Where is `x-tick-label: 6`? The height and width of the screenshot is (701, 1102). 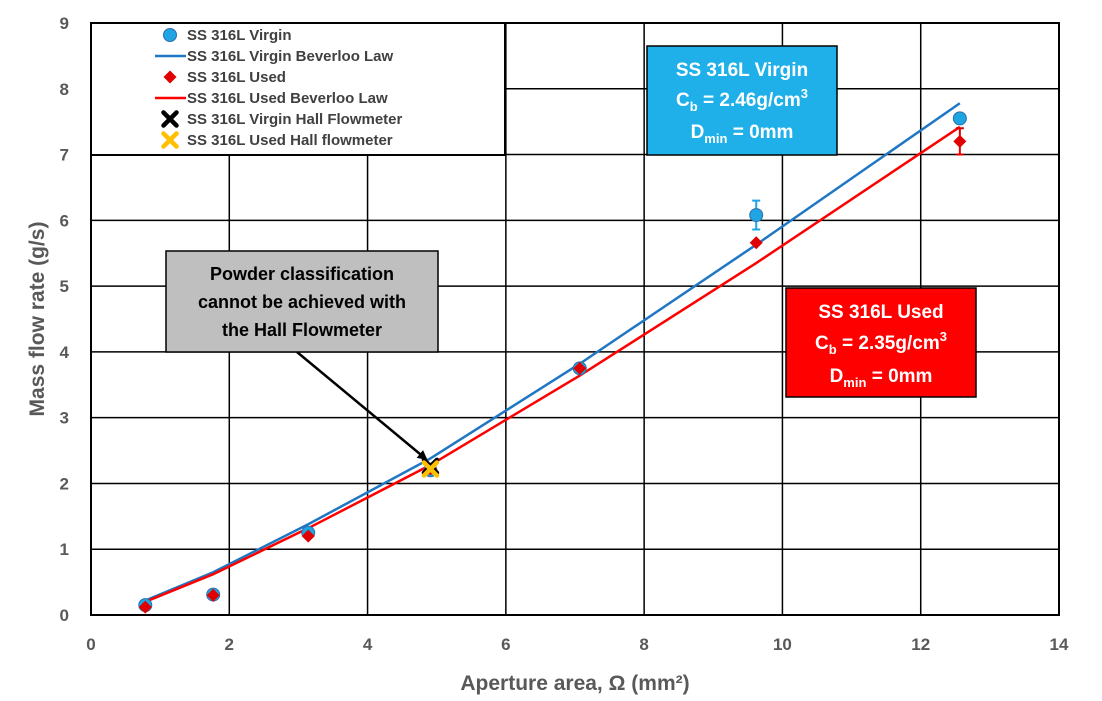 x-tick-label: 6 is located at coordinates (505, 644).